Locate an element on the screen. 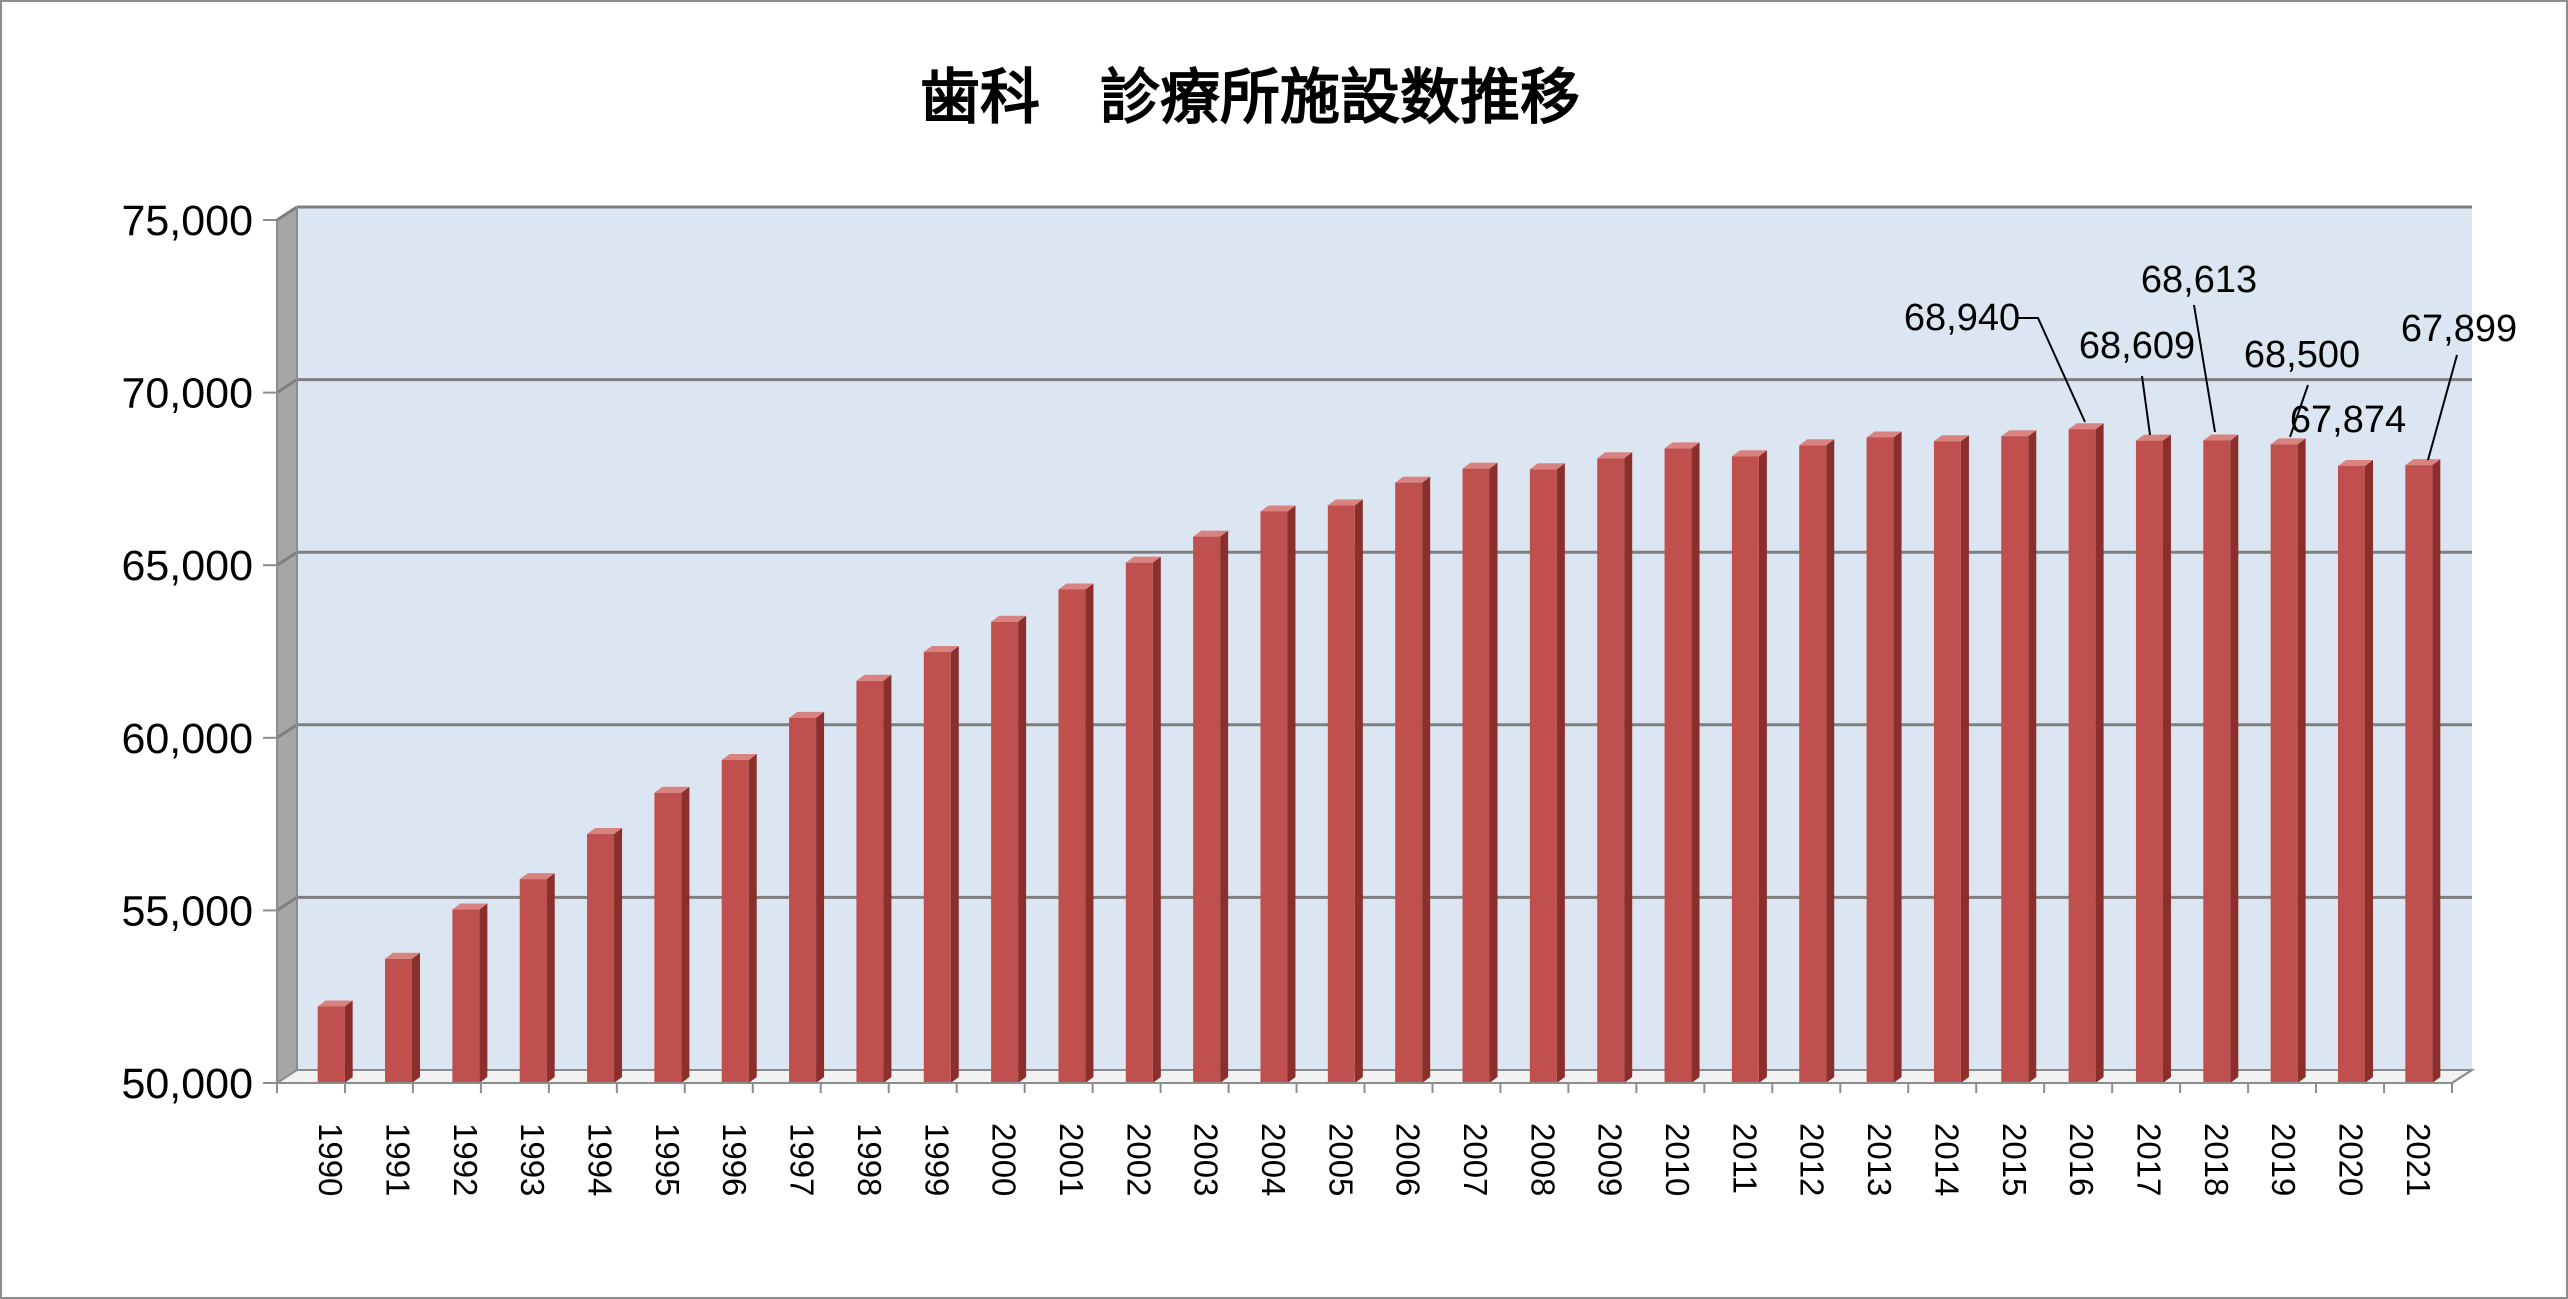  x-tick-label: 2000 is located at coordinates (1004, 1159).